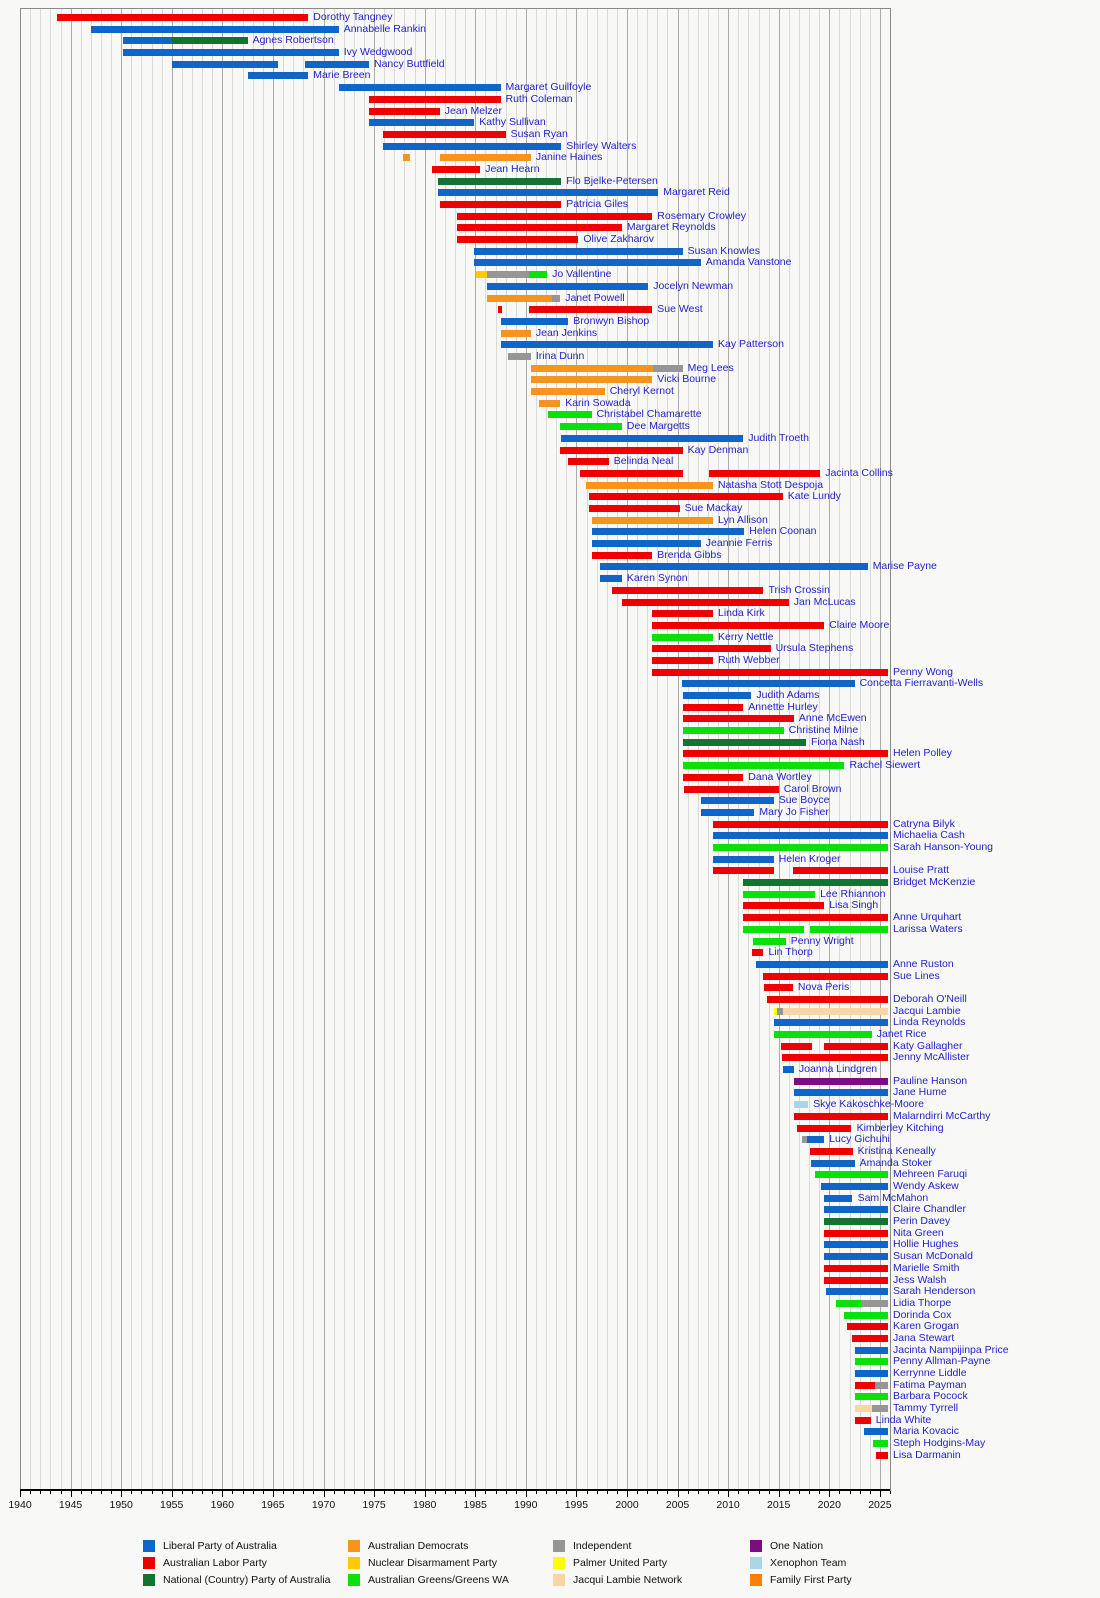 Image resolution: width=1100 pixels, height=1598 pixels. What do you see at coordinates (926, 1408) in the screenshot?
I see `senator-name-link: Tammy Tyrrell` at bounding box center [926, 1408].